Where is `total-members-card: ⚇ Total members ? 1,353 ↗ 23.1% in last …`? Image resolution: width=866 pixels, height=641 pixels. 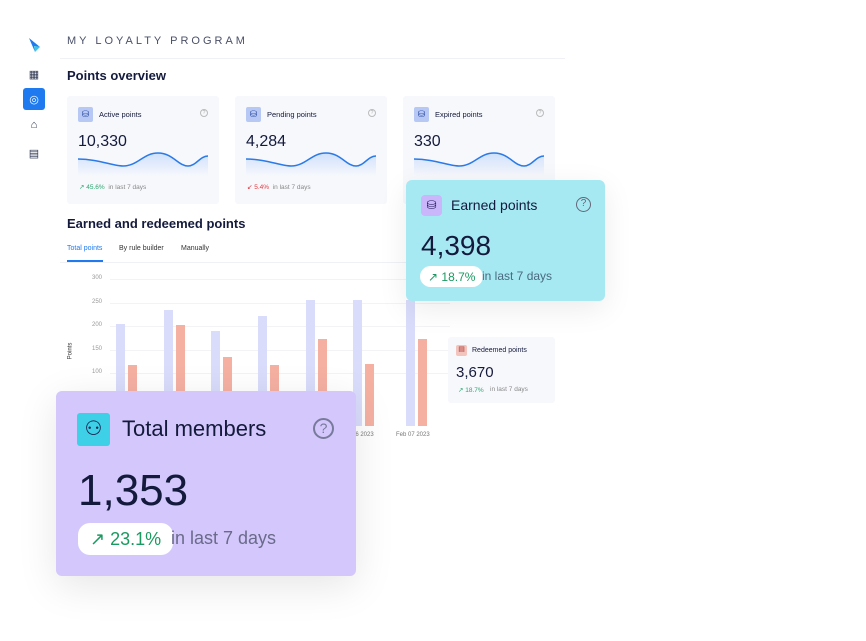 total-members-card: ⚇ Total members ? 1,353 ↗ 23.1% in last … is located at coordinates (206, 483).